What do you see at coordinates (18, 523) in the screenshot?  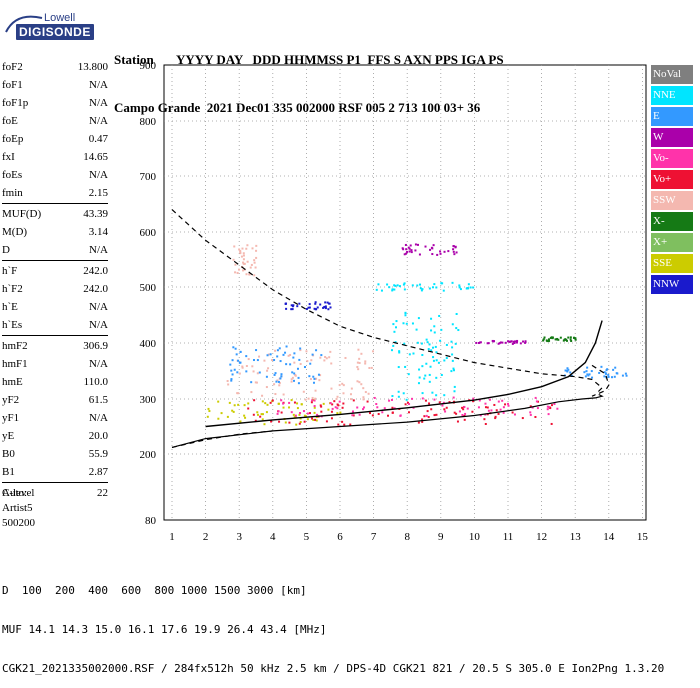 I see `auto-line: 500200` at bounding box center [18, 523].